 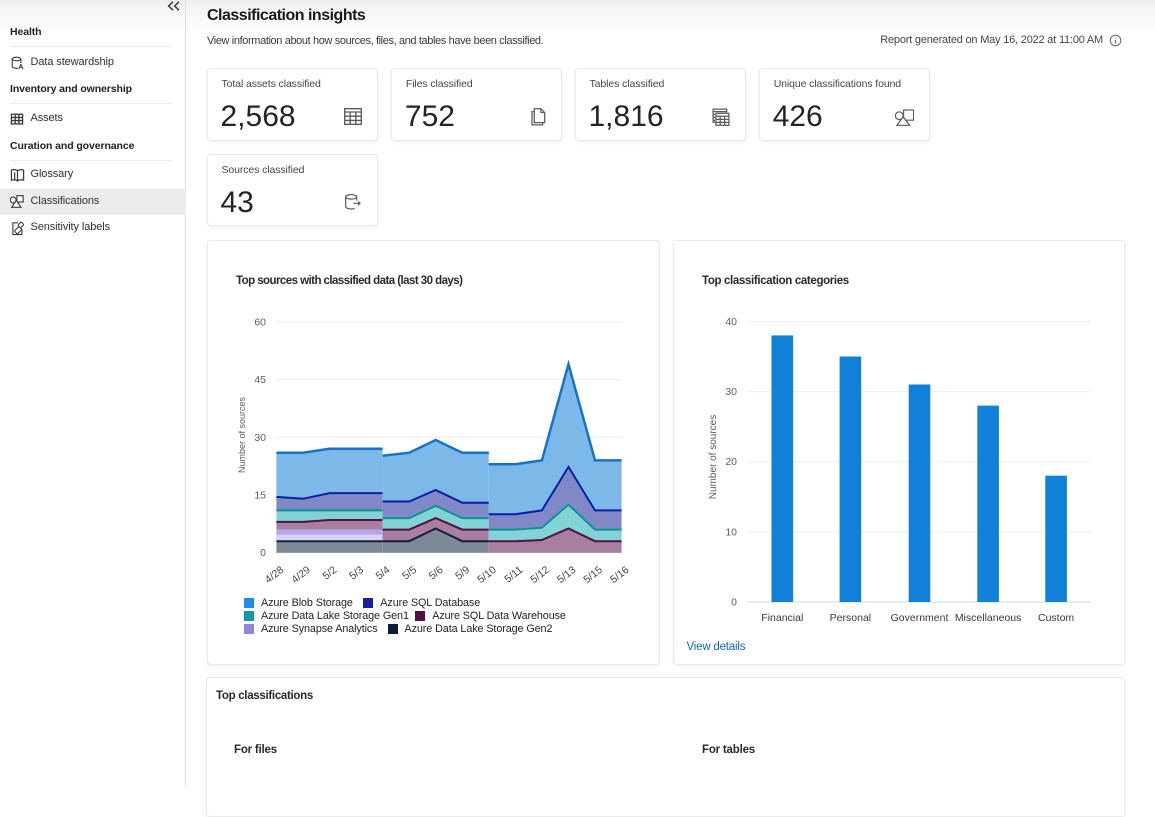 I want to click on svg-text: 15, so click(x=260, y=496).